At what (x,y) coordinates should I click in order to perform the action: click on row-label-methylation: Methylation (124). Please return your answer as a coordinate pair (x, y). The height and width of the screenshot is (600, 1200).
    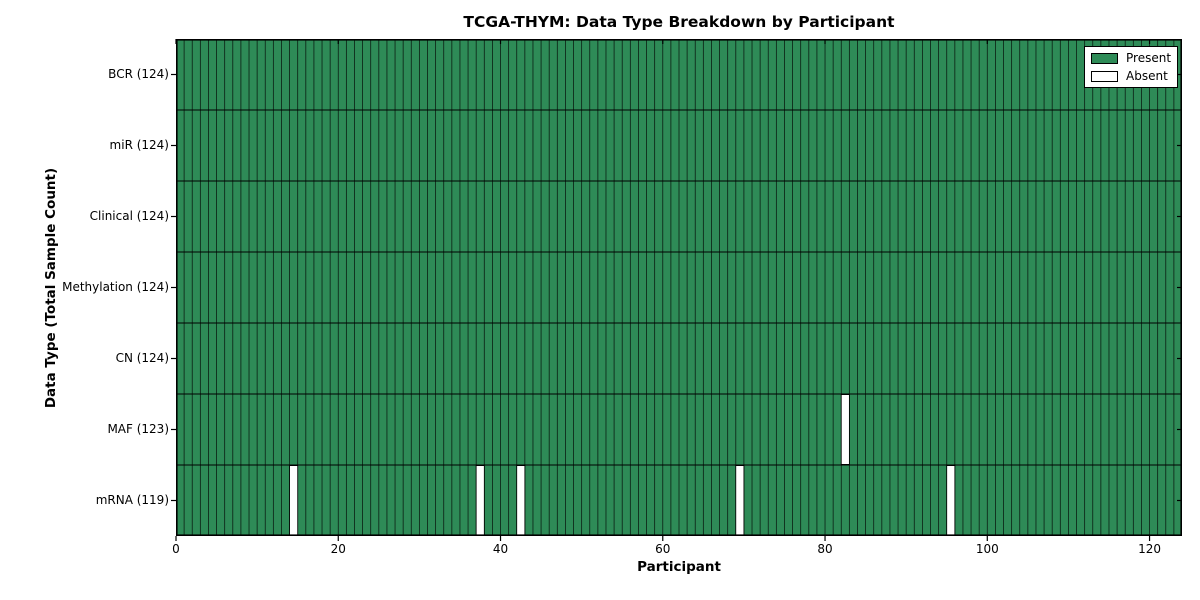
    Looking at the image, I should click on (115, 286).